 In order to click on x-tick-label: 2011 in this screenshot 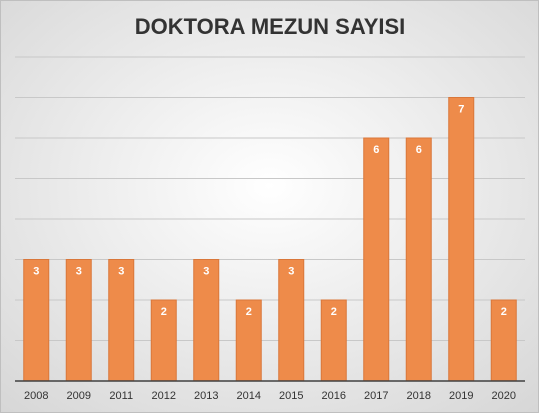, I will do `click(121, 396)`.